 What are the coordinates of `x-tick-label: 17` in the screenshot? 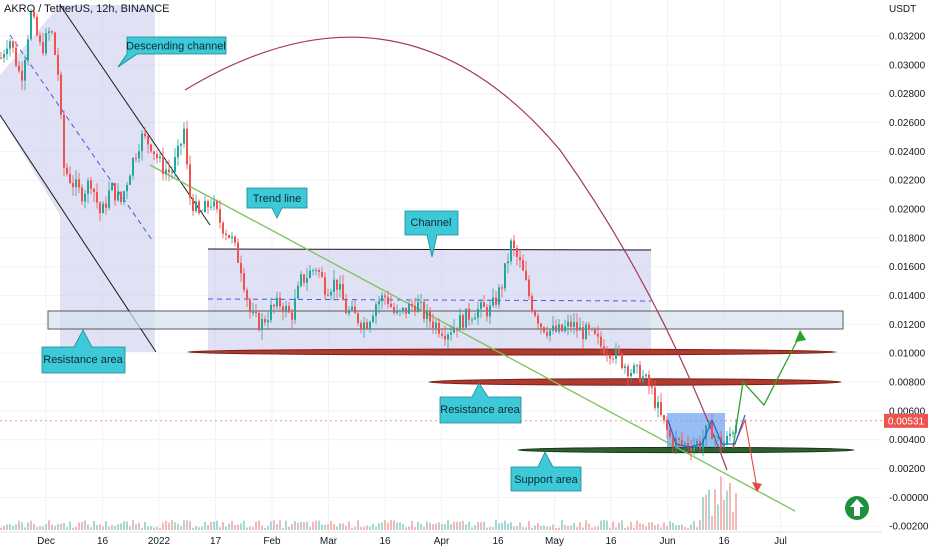 It's located at (216, 541).